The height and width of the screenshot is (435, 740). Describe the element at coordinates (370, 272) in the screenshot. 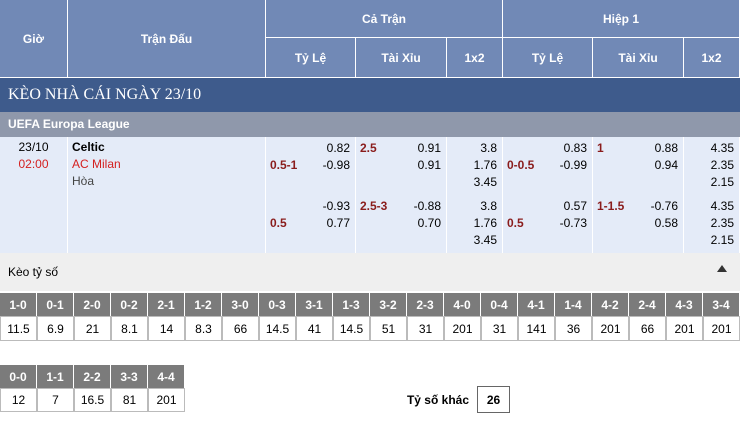

I see `correct-score-title: Kèo tỷ số` at that location.